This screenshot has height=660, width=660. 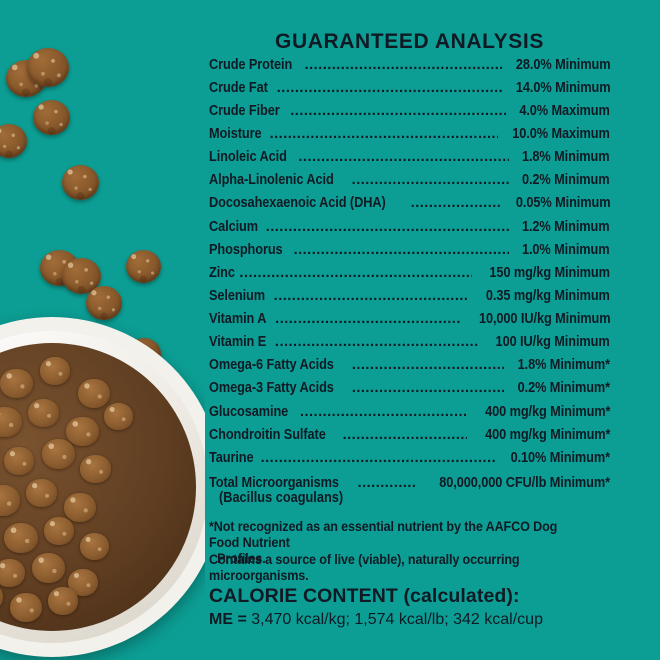 What do you see at coordinates (238, 319) in the screenshot?
I see `nutrient-name: Vitamin A` at bounding box center [238, 319].